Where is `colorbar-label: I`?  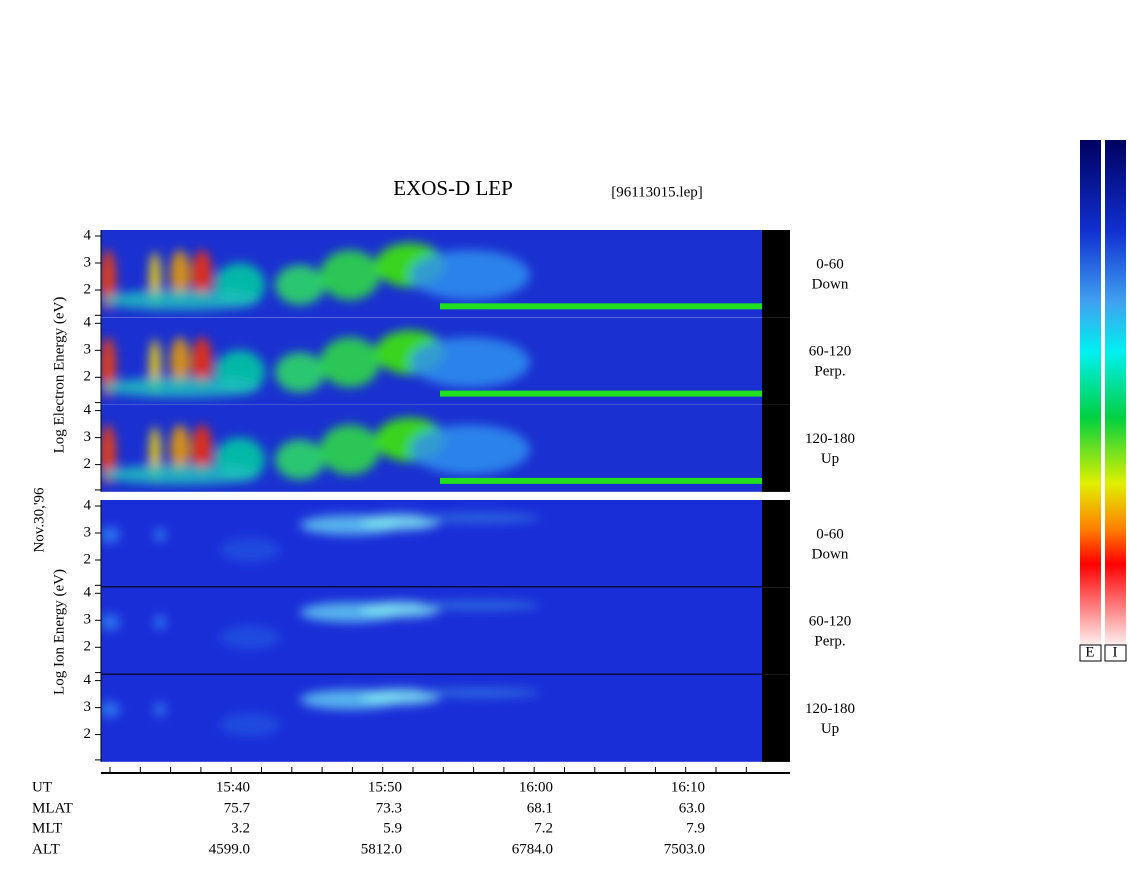 colorbar-label: I is located at coordinates (1115, 652).